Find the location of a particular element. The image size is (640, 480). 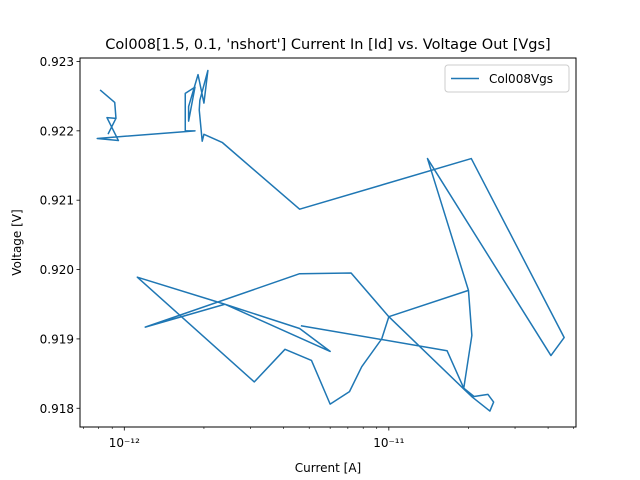

y-tick-label: 0.918 is located at coordinates (57, 409).